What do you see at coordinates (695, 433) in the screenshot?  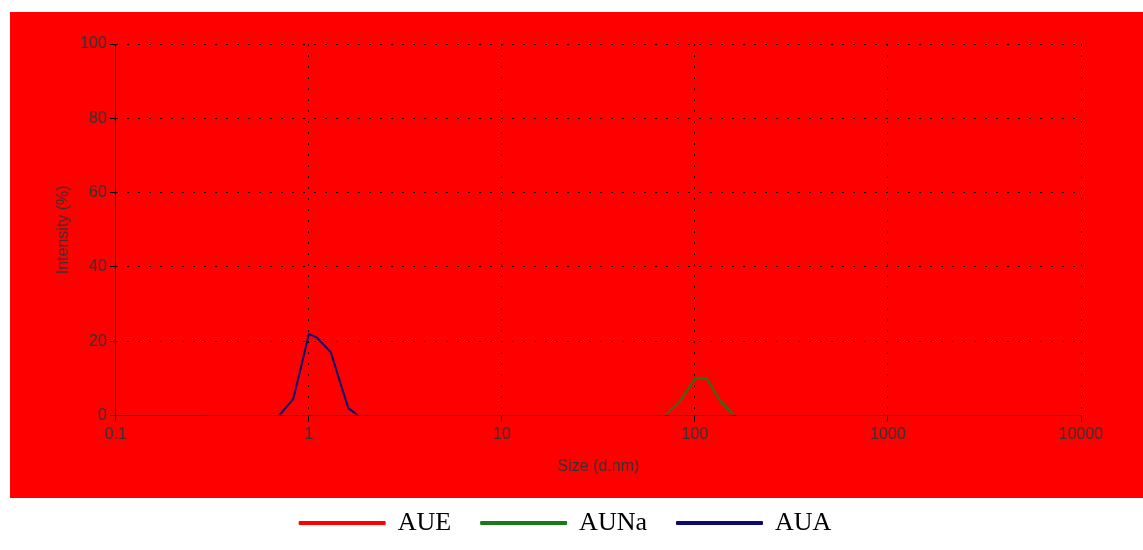 I see `x-tick-label: 100` at bounding box center [695, 433].